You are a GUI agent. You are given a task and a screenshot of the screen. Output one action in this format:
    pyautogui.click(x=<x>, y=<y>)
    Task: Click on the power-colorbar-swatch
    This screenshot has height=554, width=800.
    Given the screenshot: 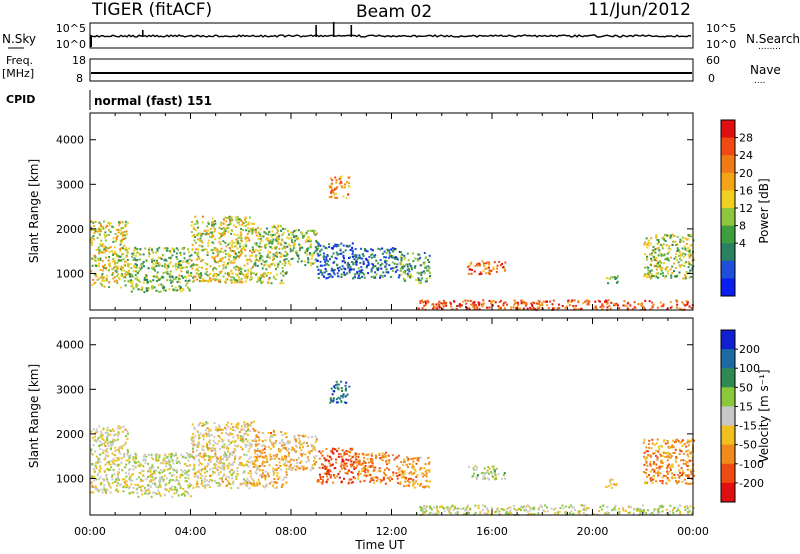 What is the action you would take?
    pyautogui.click(x=728, y=287)
    